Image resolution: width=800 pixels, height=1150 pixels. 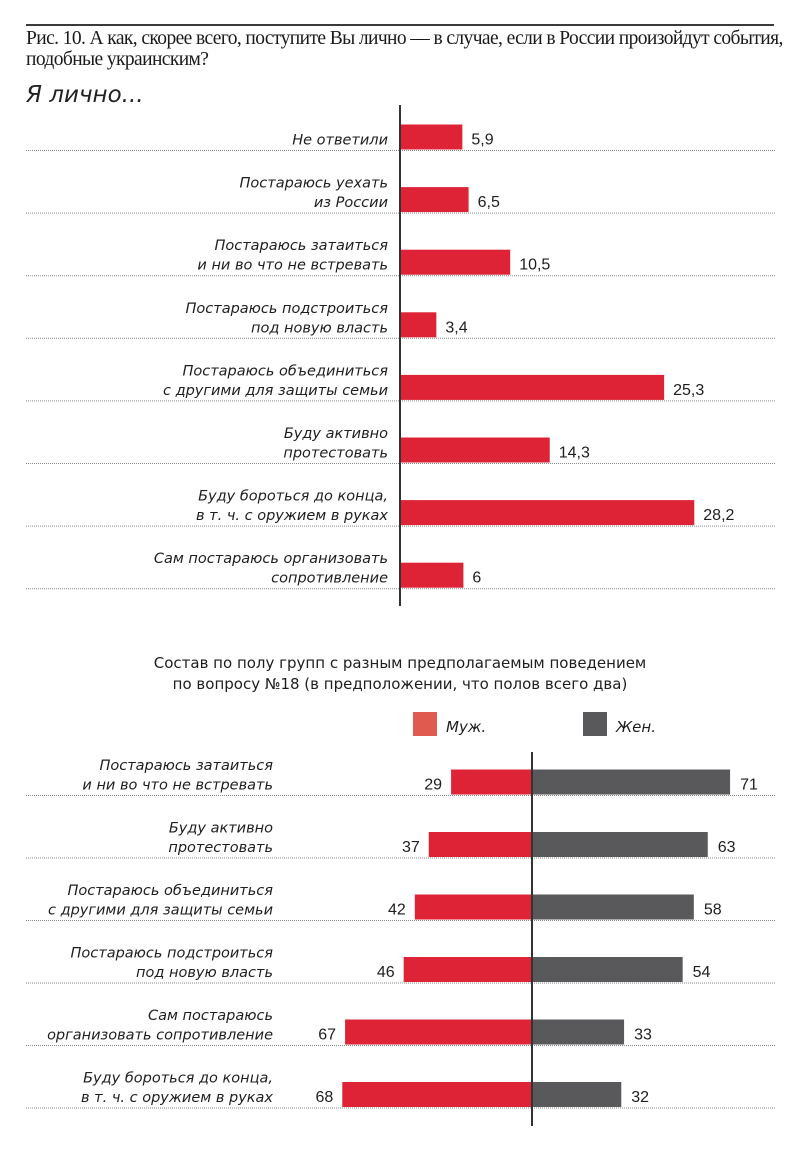 What do you see at coordinates (425, 724) in the screenshot?
I see `legend-swatch-men` at bounding box center [425, 724].